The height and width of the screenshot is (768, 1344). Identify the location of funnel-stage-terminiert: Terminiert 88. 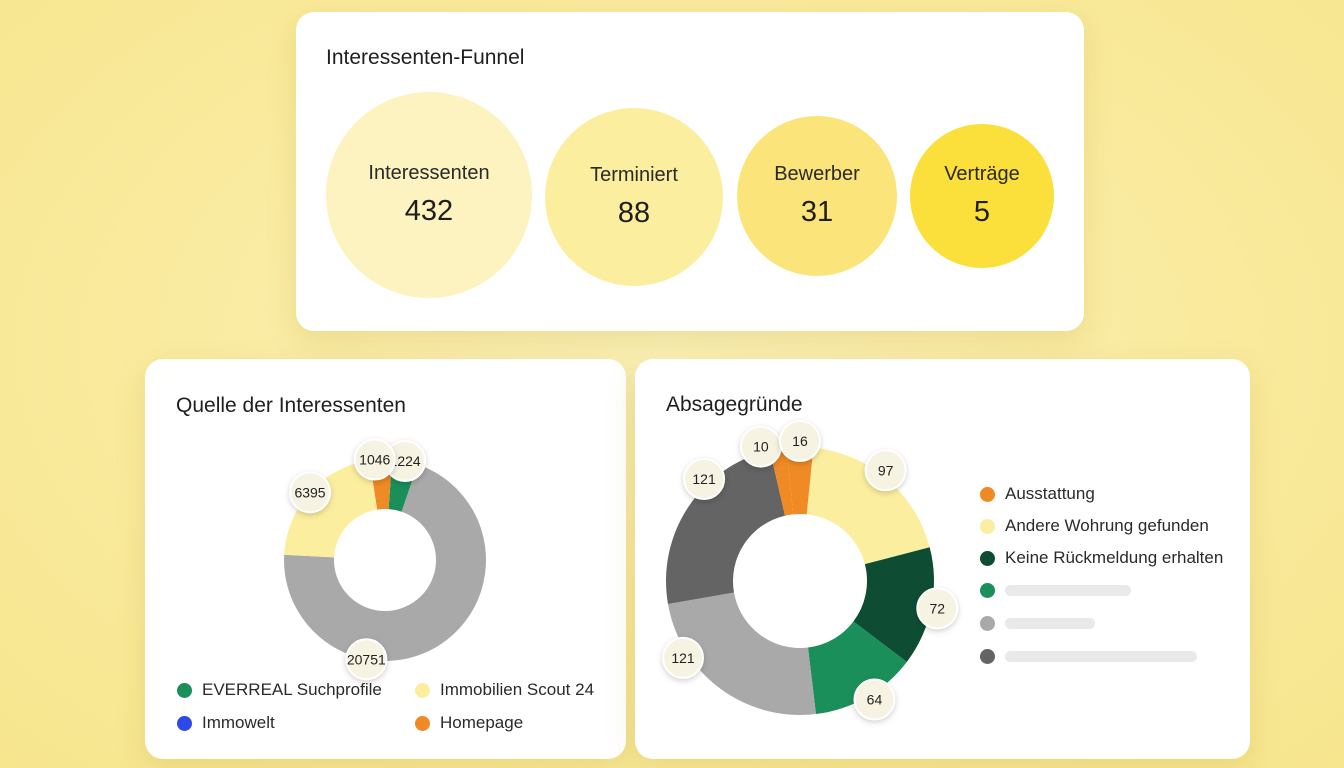
(634, 197).